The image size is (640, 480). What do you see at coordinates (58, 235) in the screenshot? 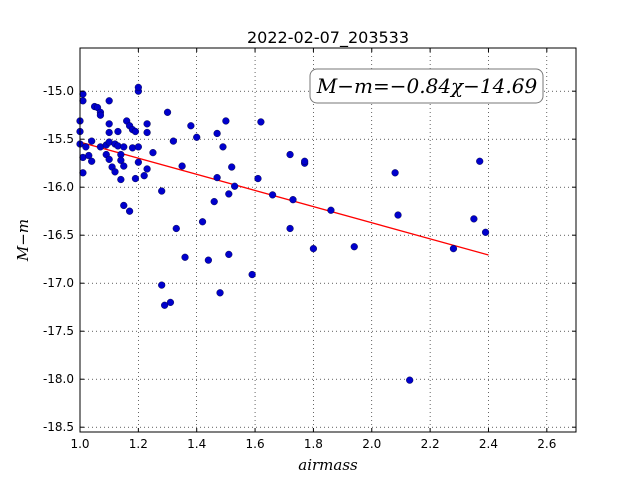
I see `y-tick-label: -16.5` at bounding box center [58, 235].